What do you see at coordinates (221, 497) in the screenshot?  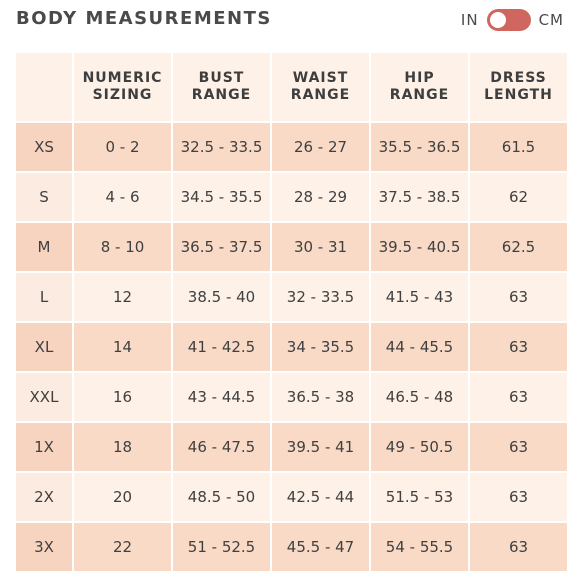 I see `bust-range-cell: 48.5 - 50` at bounding box center [221, 497].